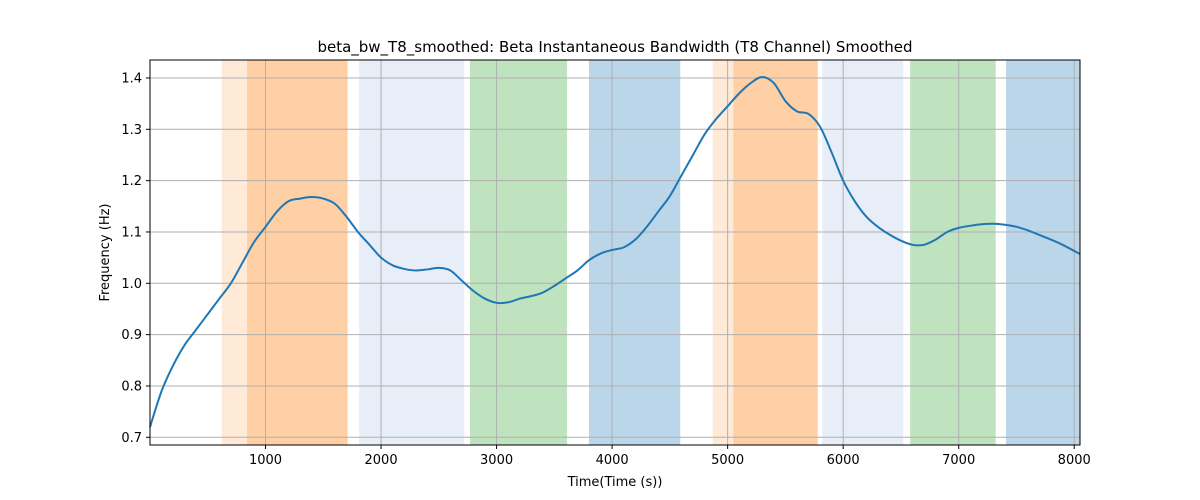  What do you see at coordinates (131, 130) in the screenshot?
I see `y-tick-label-1.3: 1.3` at bounding box center [131, 130].